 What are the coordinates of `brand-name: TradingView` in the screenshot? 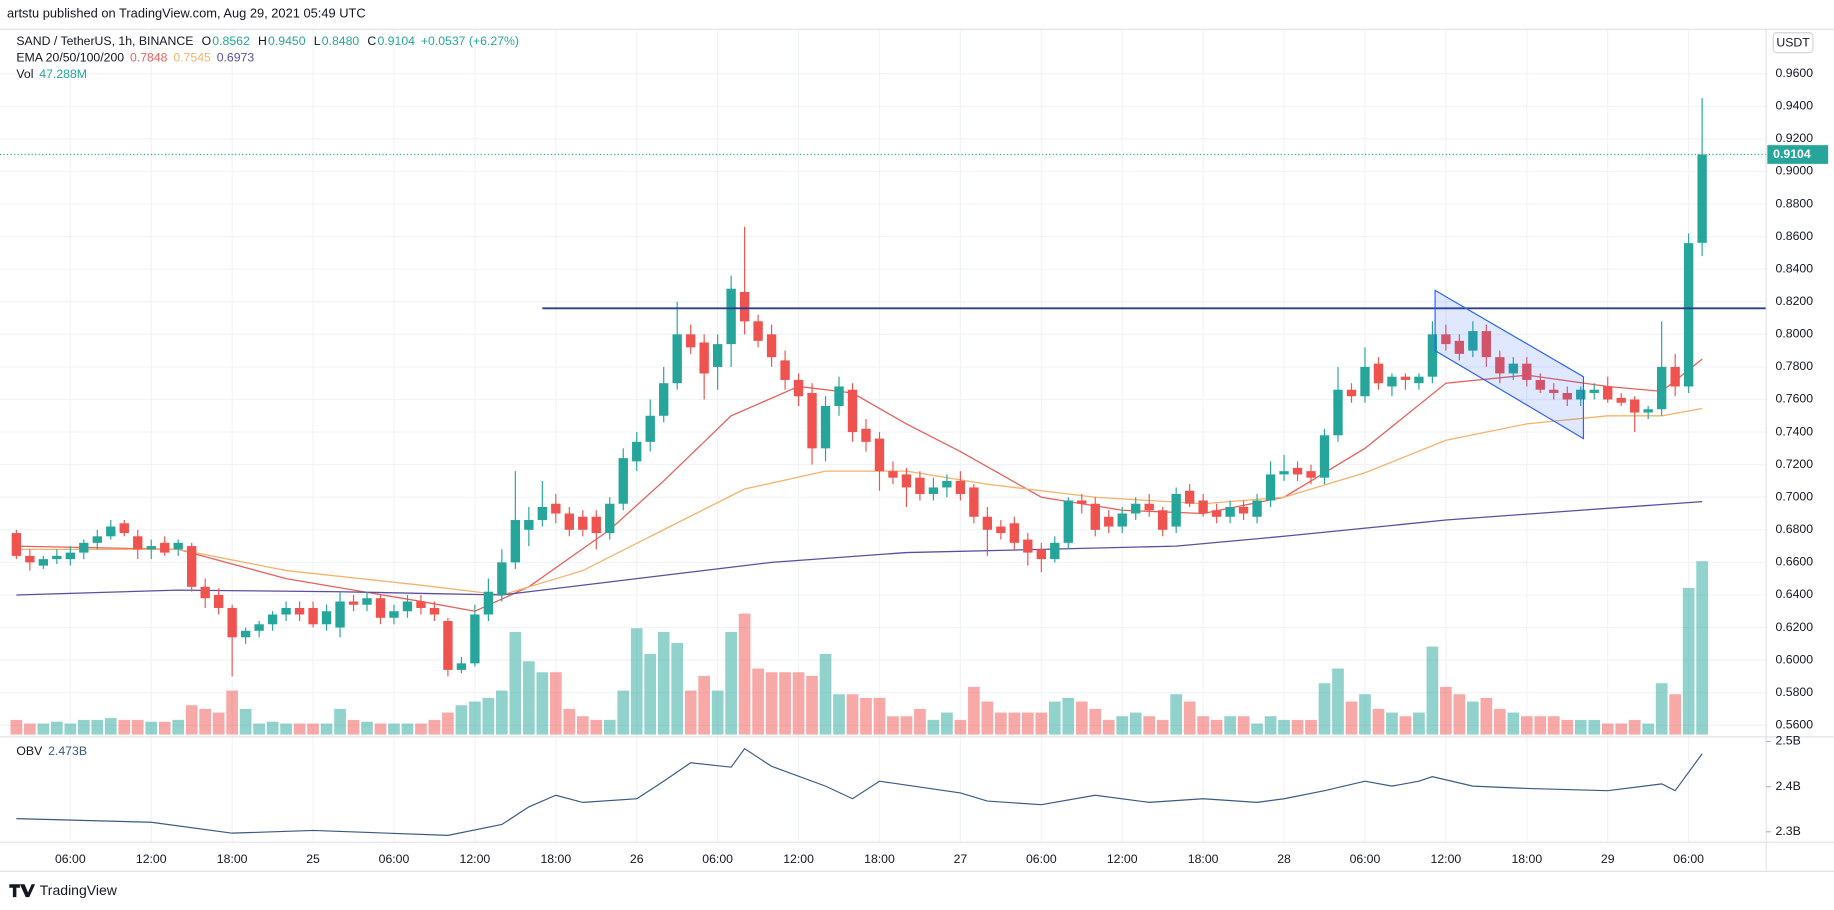 It's located at (79, 890).